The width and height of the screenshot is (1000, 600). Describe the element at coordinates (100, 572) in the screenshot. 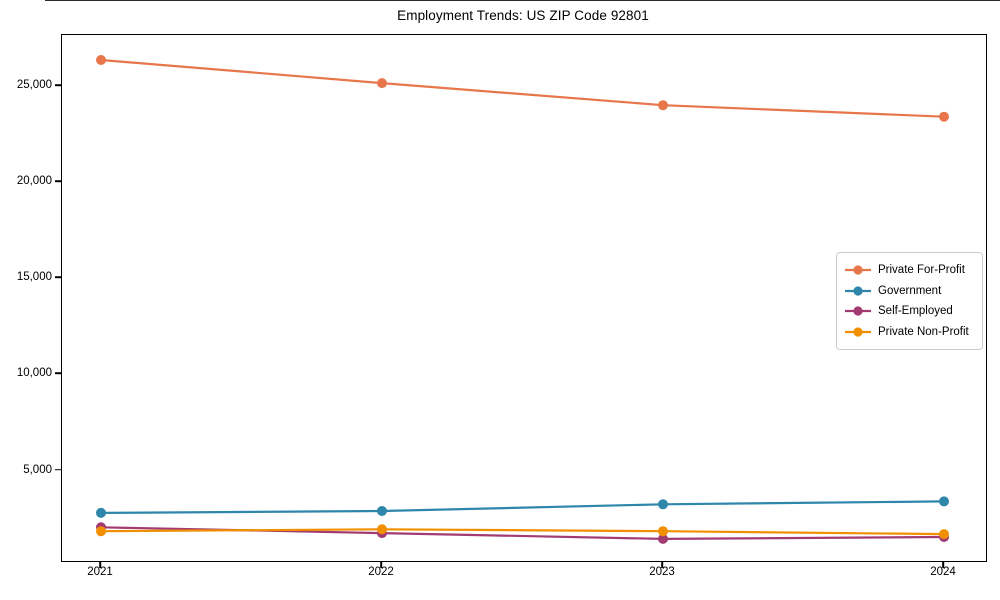

I see `x-tick-label: 2021` at that location.